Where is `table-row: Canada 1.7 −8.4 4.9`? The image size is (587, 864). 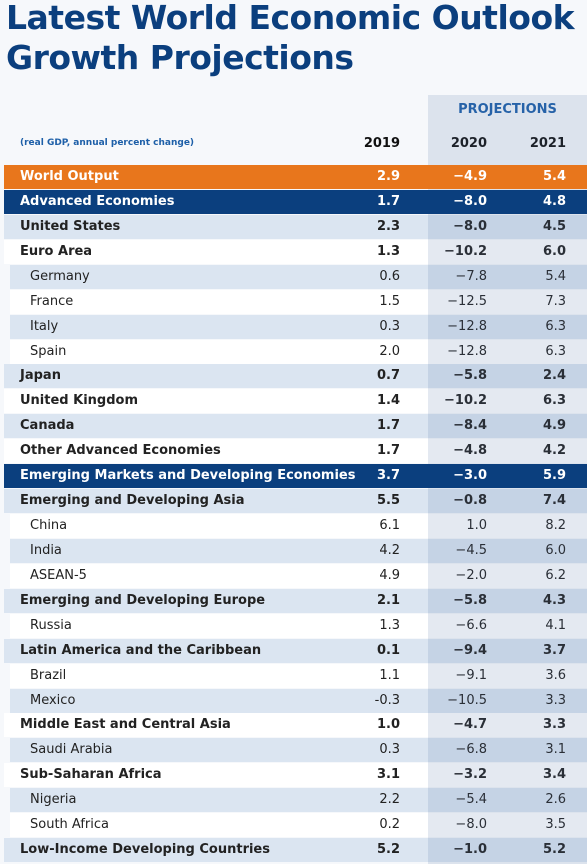 table-row: Canada 1.7 −8.4 4.9 is located at coordinates (295, 426).